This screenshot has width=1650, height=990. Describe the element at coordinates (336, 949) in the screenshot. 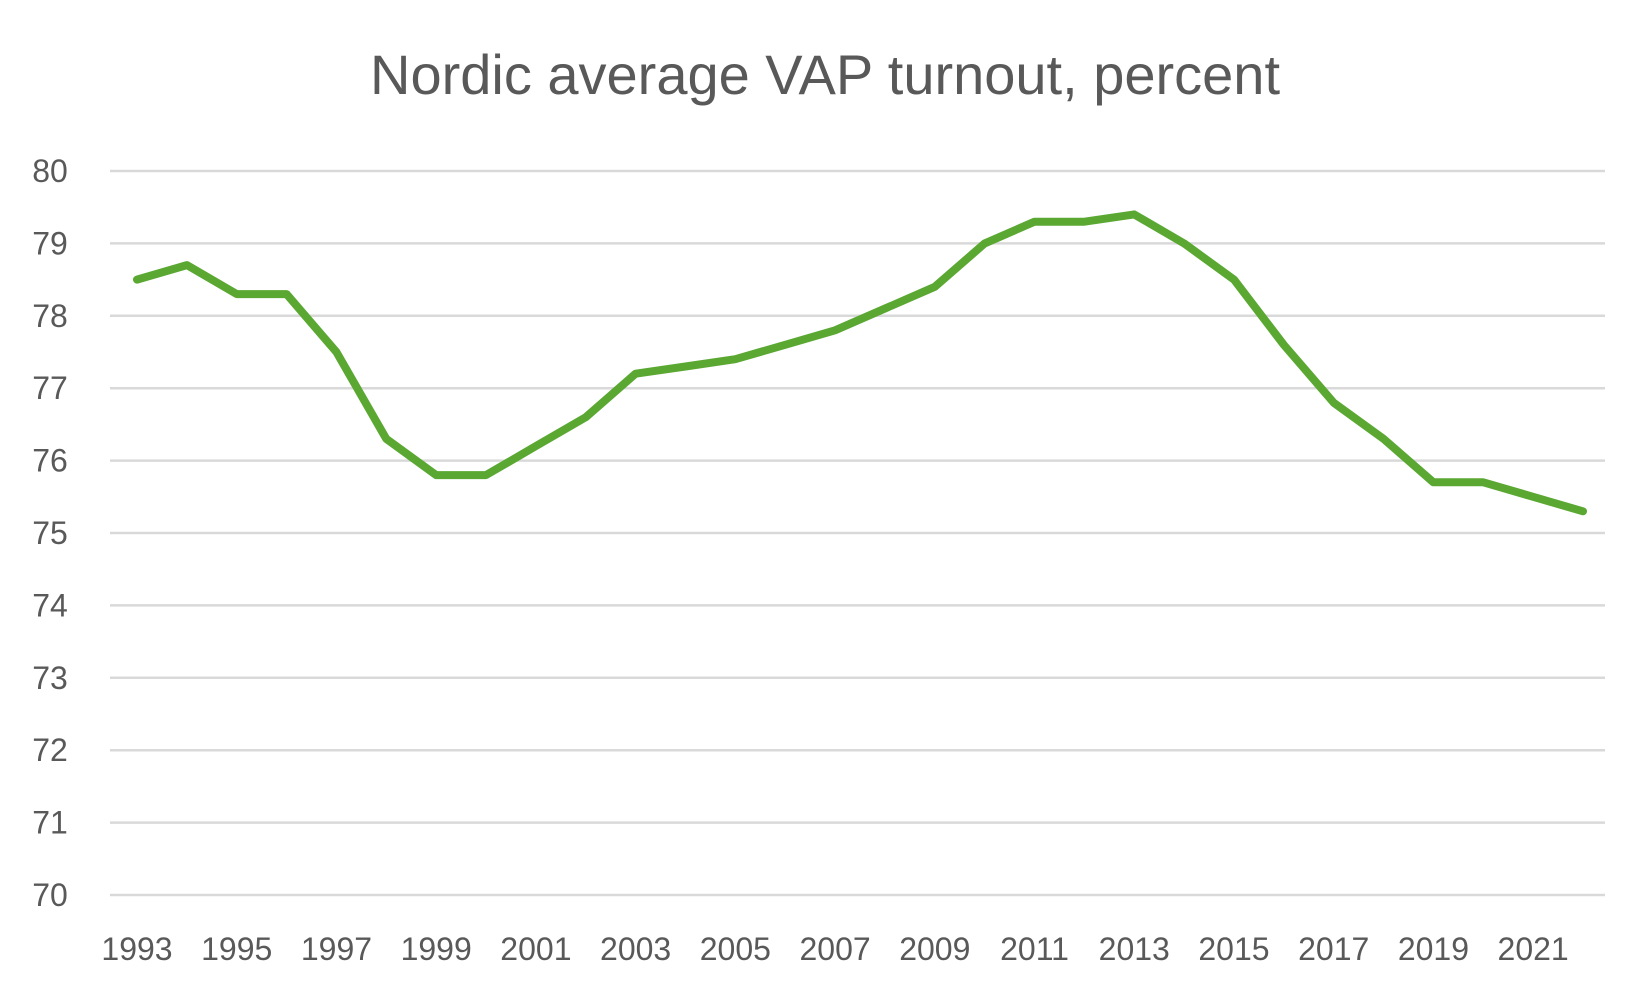

I see `x-tick-label: 1997` at that location.